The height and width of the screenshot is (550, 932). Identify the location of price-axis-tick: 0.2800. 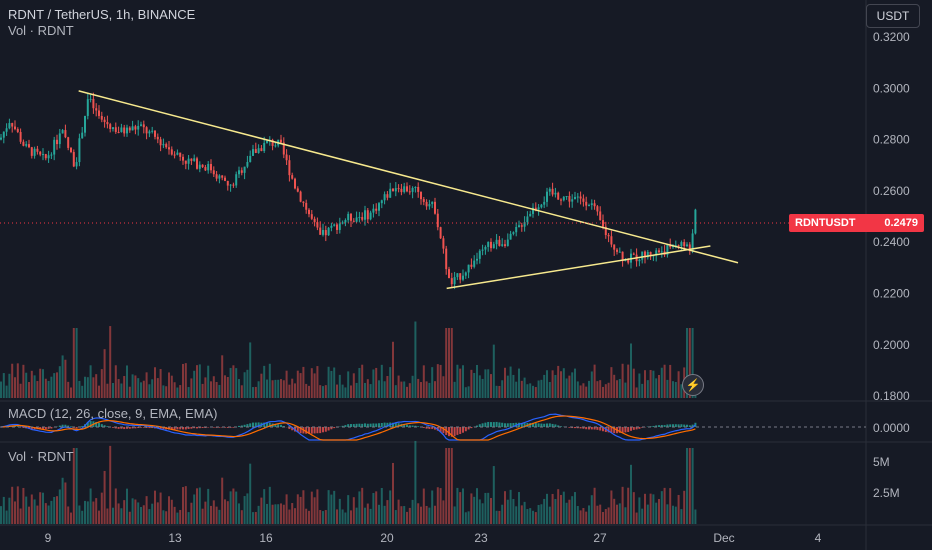
(891, 140).